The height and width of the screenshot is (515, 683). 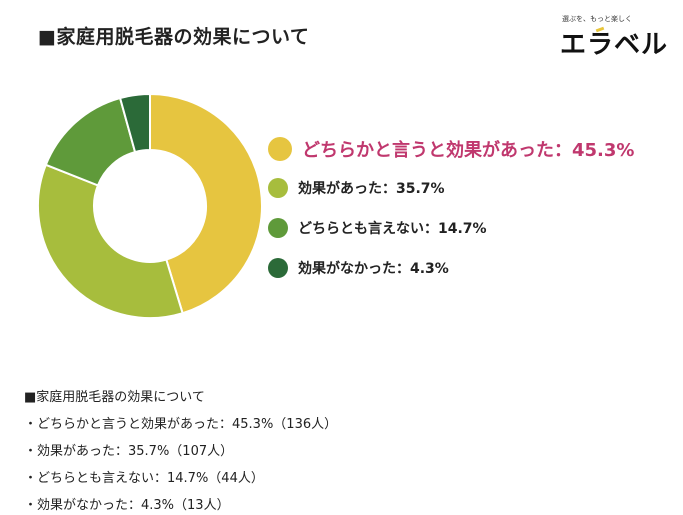 I want to click on legend-item-somewhat-effective: どちらかと言うと効果があった：45.3%, so click(x=451, y=149).